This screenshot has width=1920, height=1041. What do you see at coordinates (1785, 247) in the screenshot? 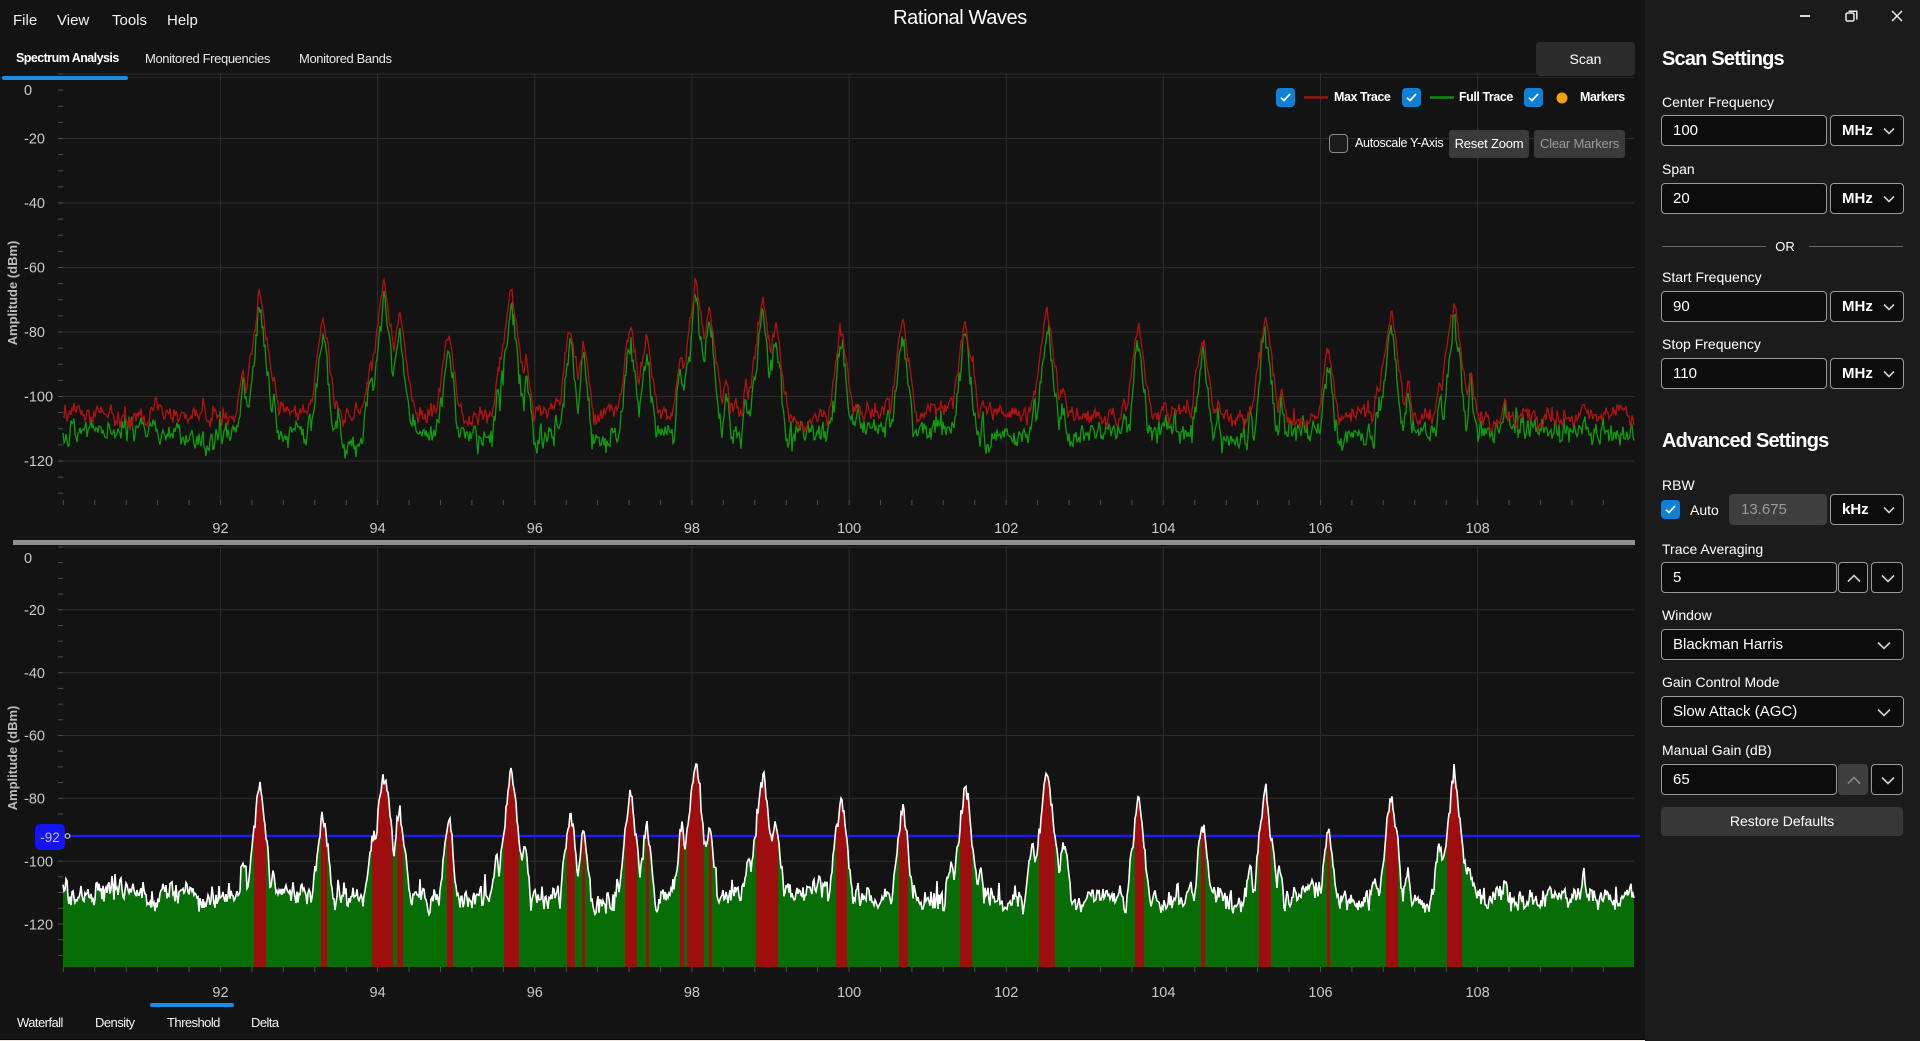
I see `svg-text: OR` at bounding box center [1785, 247].